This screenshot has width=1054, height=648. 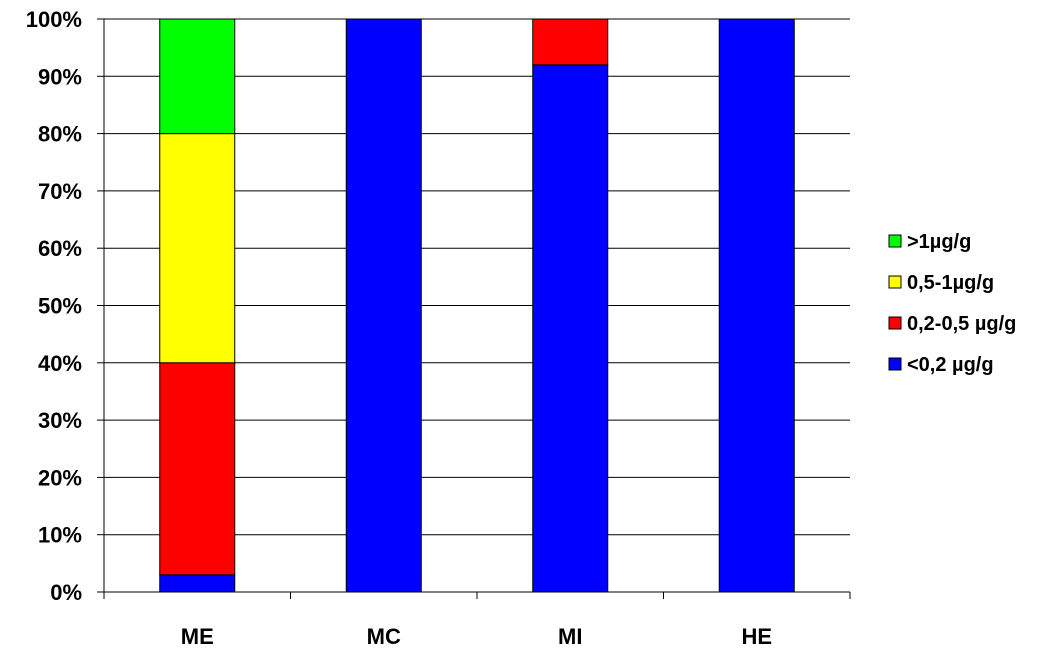 I want to click on y-tick-label: 50%, so click(x=60, y=306).